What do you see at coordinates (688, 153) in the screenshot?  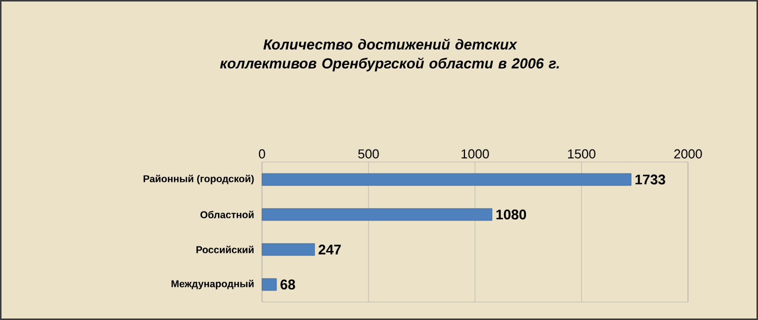 I see `x-tick-label: 2000` at bounding box center [688, 153].